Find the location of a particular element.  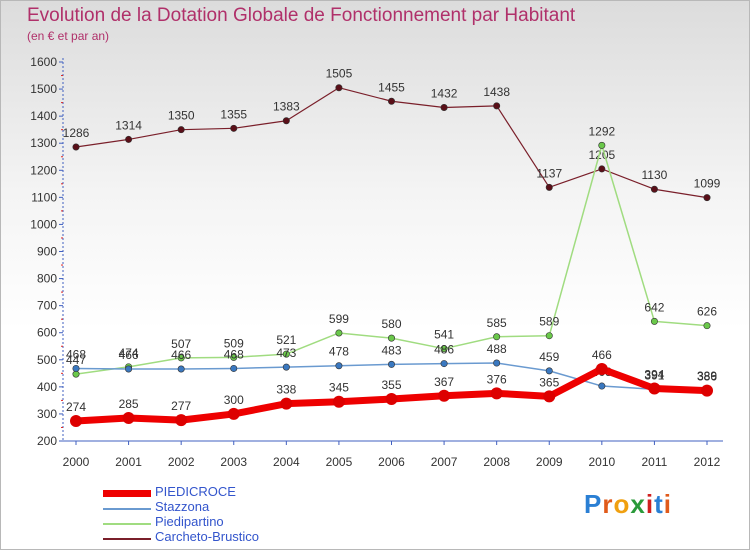

data-label: 391 is located at coordinates (654, 375).